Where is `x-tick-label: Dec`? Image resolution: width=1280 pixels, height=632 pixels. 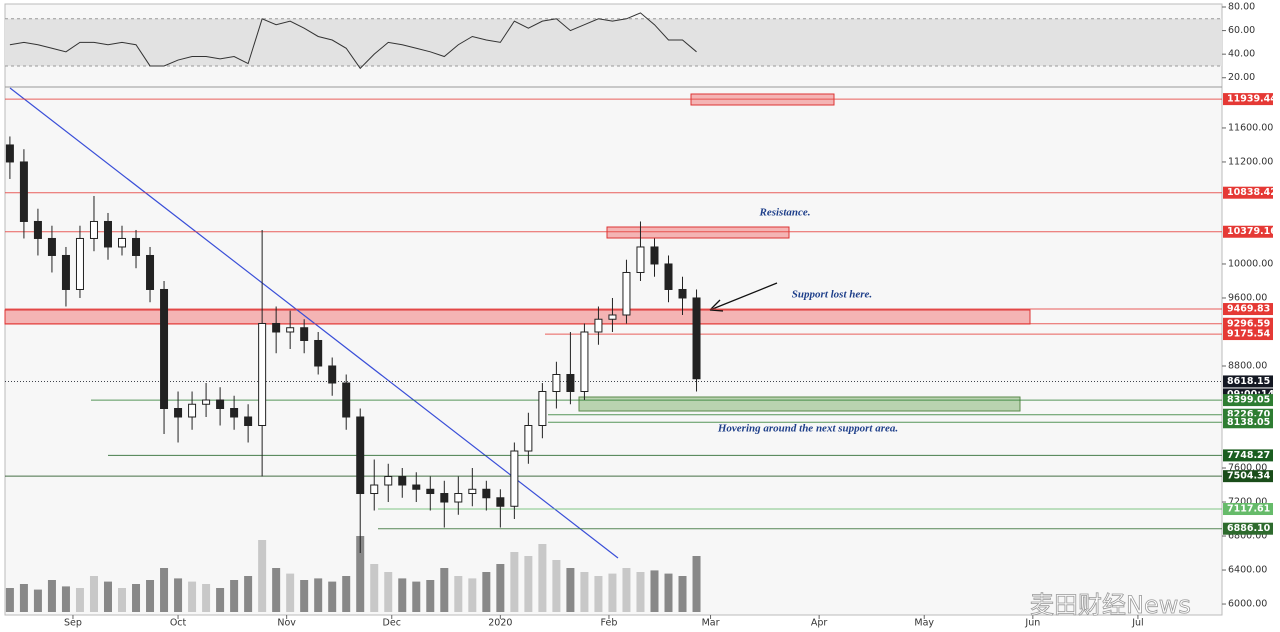 x-tick-label: Dec is located at coordinates (392, 623).